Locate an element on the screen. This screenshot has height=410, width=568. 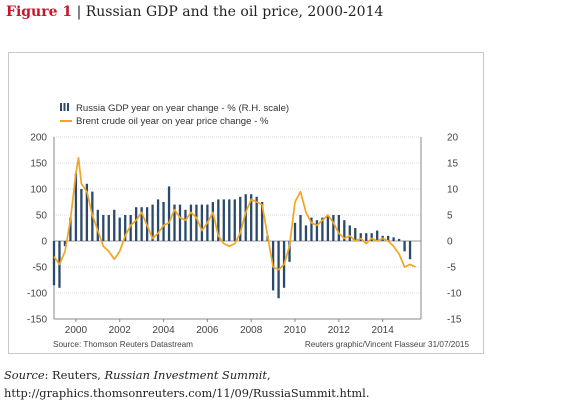
figure-title-text: Russian GDP and the oil price, 2000-2014 is located at coordinates (234, 12).